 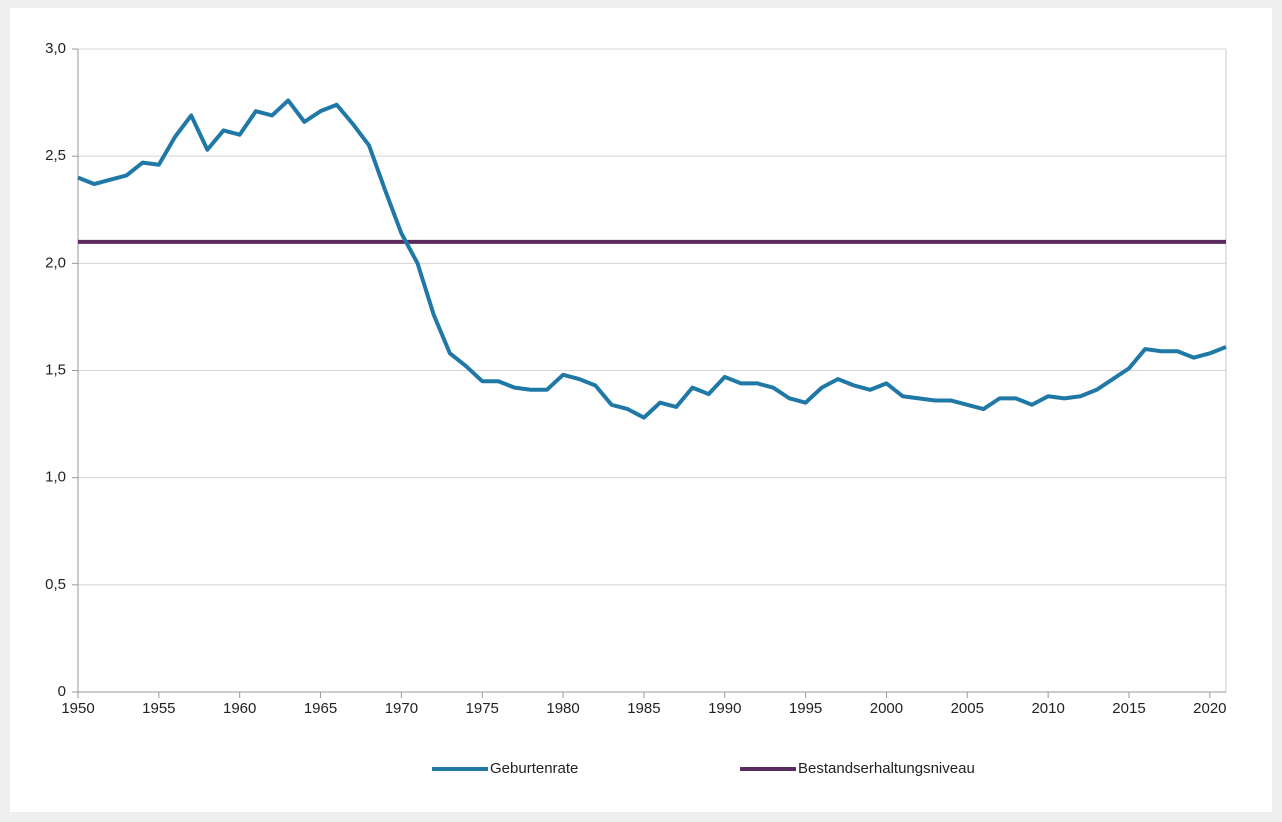 What do you see at coordinates (643, 708) in the screenshot?
I see `x-tick-label: 1985` at bounding box center [643, 708].